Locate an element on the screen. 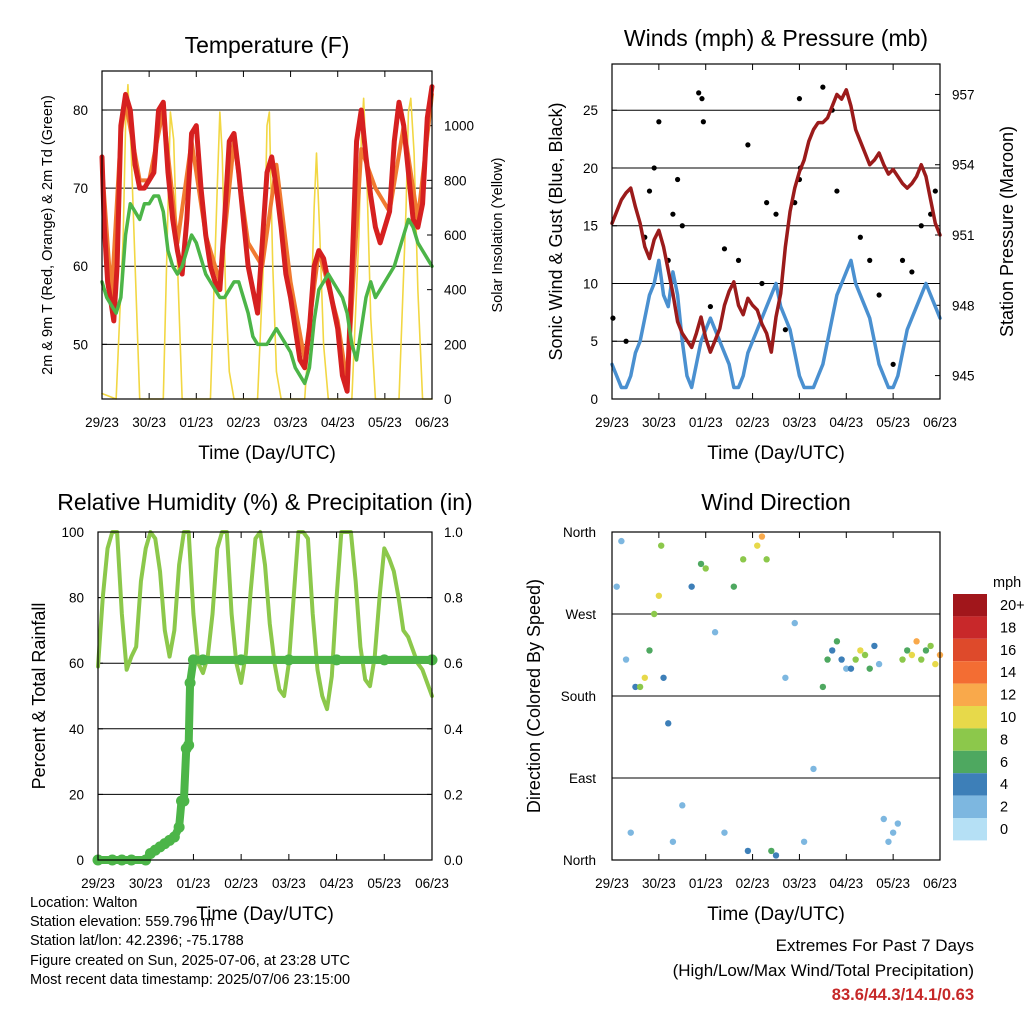  extremes-title: Extremes For Past 7 Days is located at coordinates (874, 945).